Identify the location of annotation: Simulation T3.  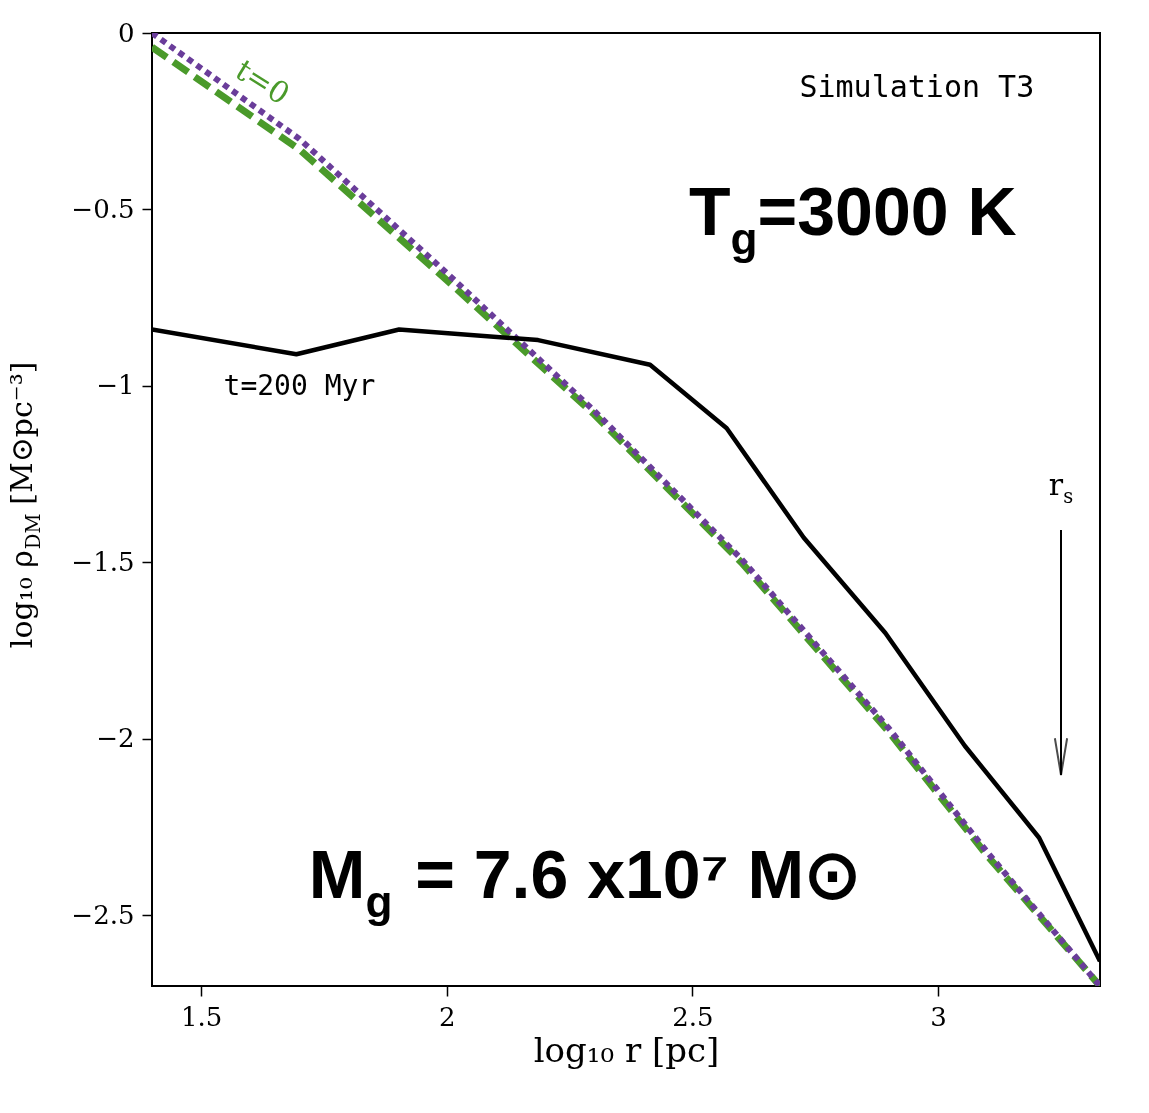
(917, 86).